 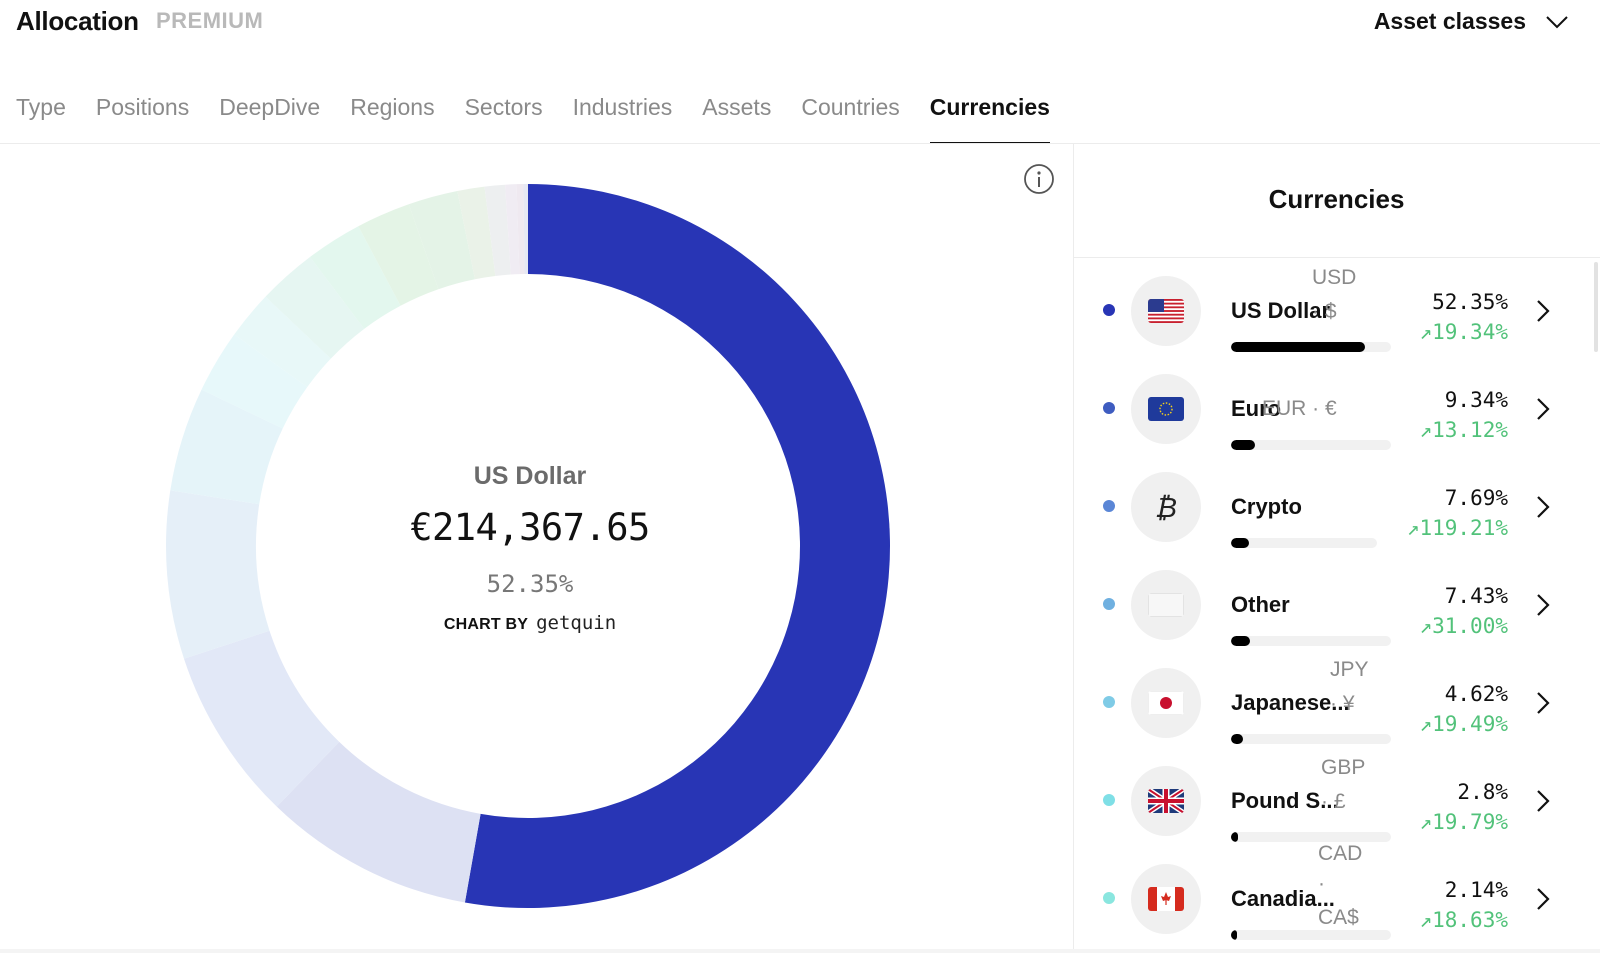 What do you see at coordinates (737, 107) in the screenshot?
I see `tab-assets: Assets` at bounding box center [737, 107].